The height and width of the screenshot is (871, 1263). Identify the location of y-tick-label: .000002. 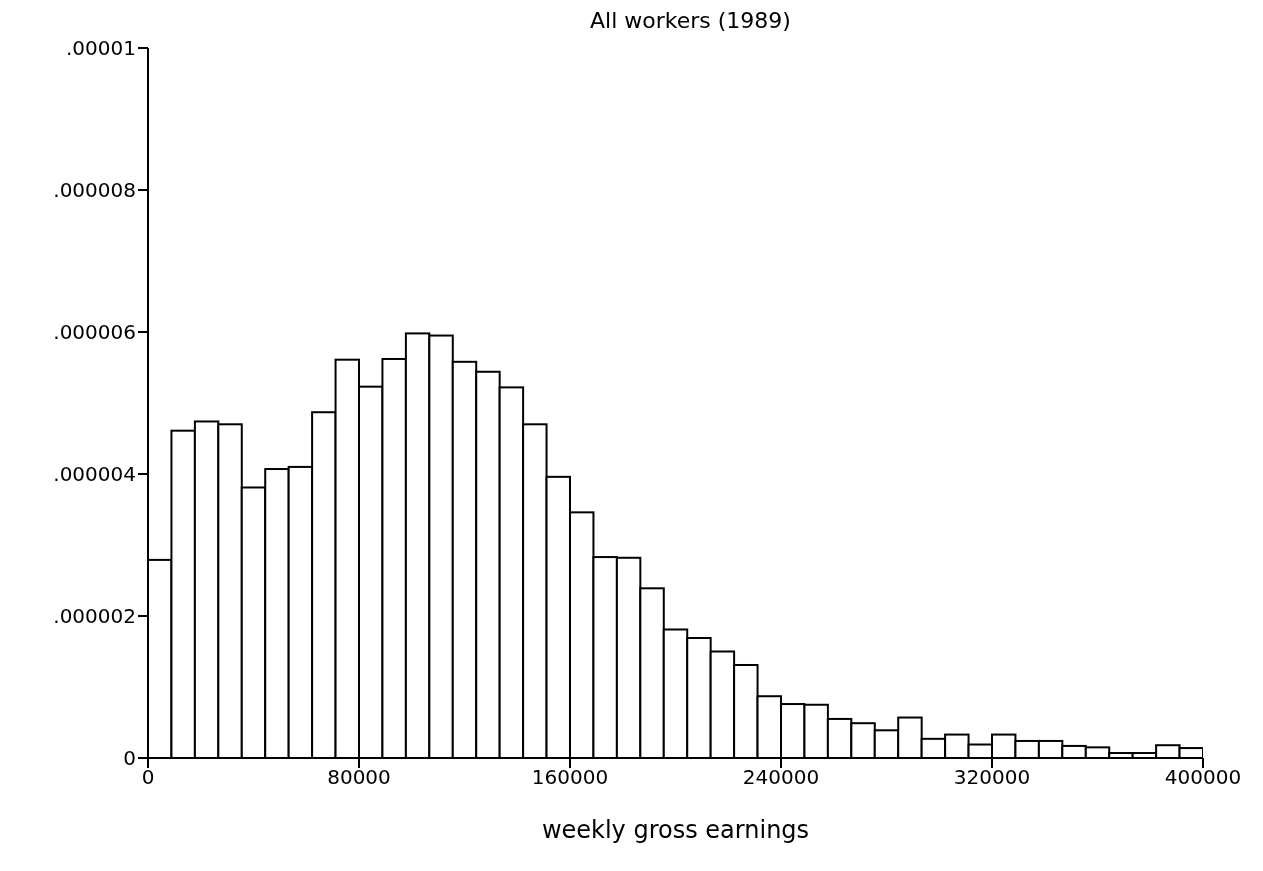
(94, 616).